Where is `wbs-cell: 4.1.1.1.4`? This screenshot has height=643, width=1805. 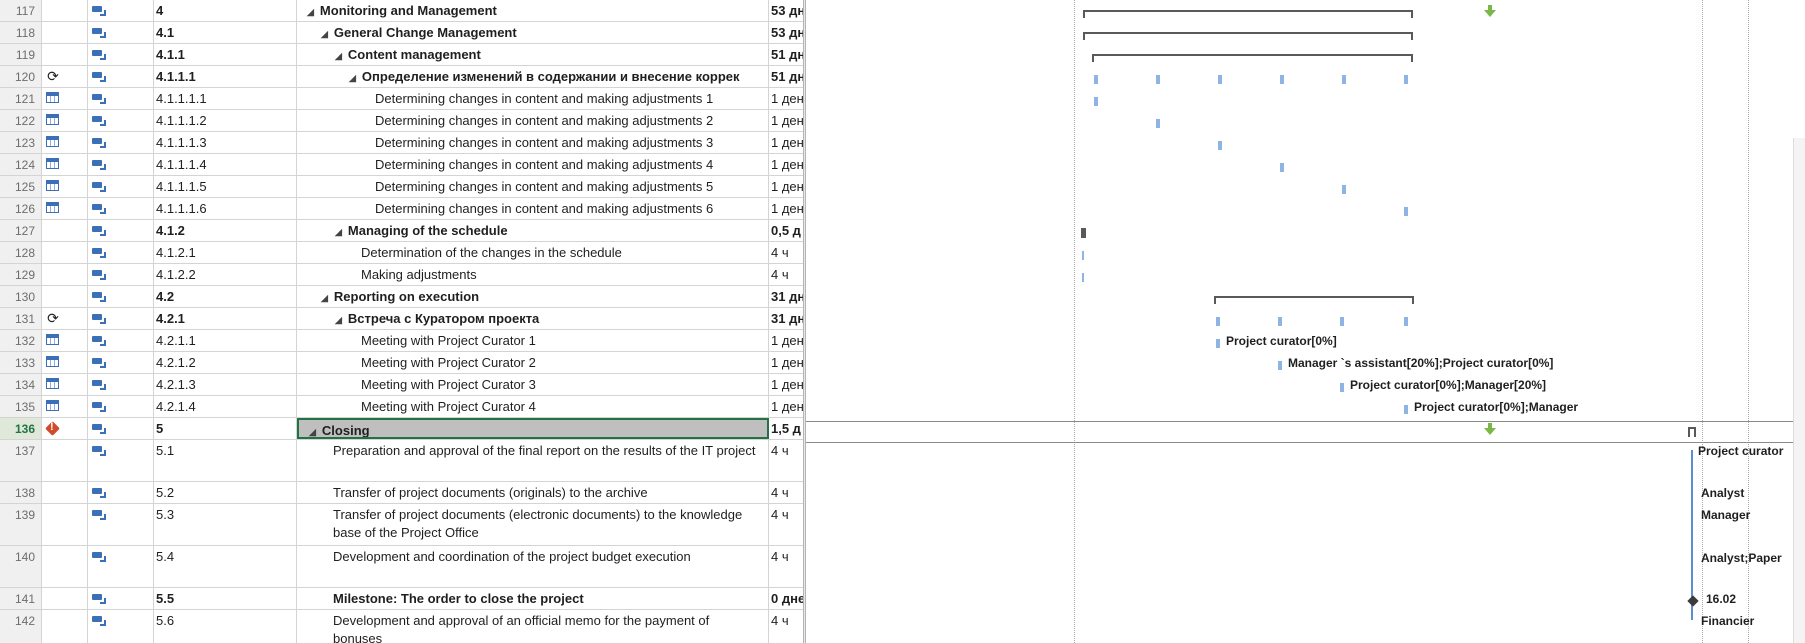 wbs-cell: 4.1.1.1.4 is located at coordinates (225, 164).